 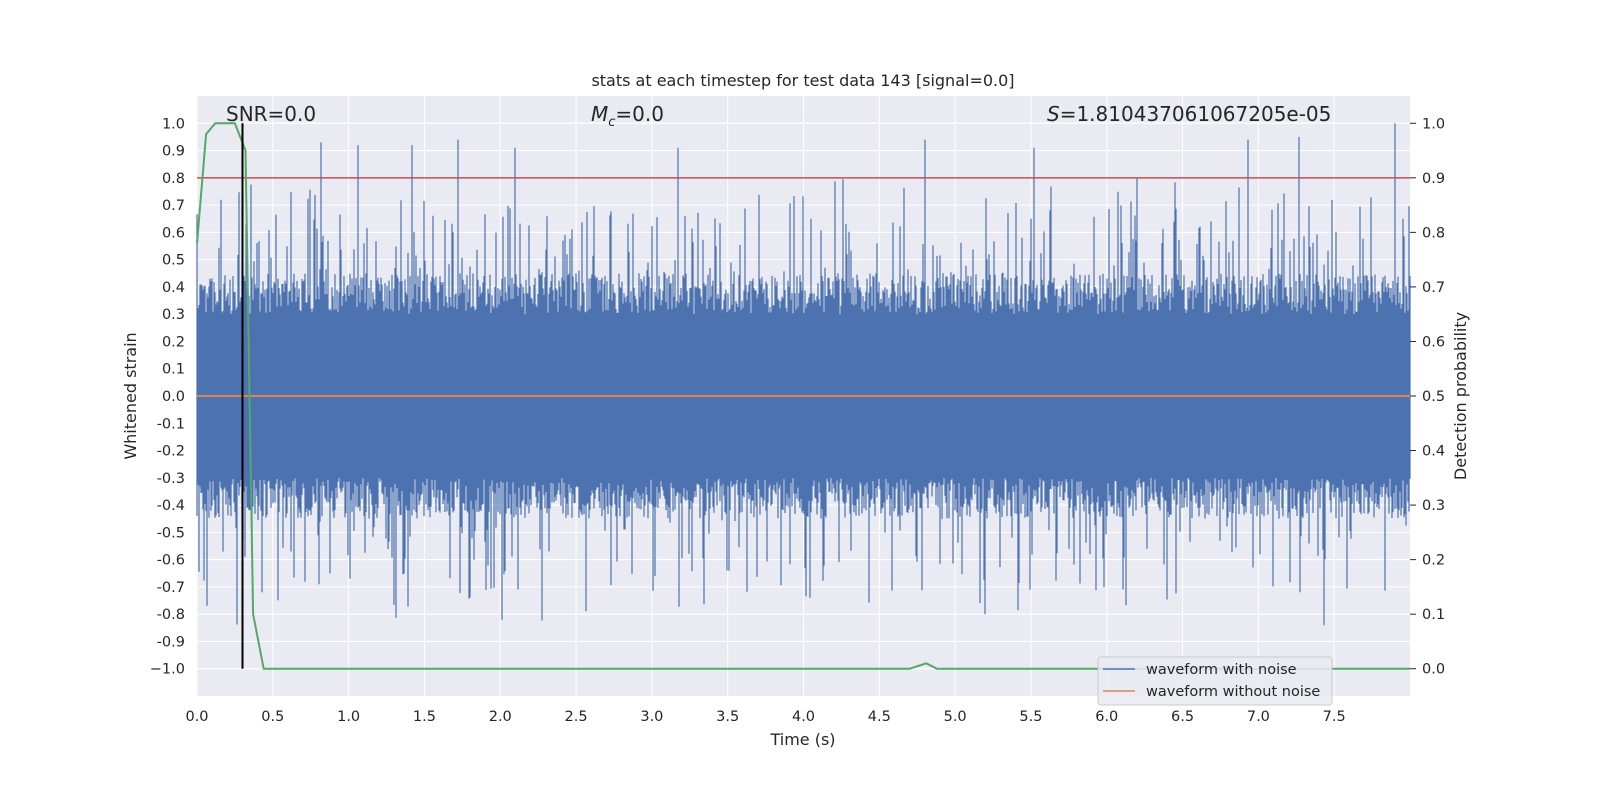 What do you see at coordinates (171, 479) in the screenshot?
I see `y-tick-label: -0.3` at bounding box center [171, 479].